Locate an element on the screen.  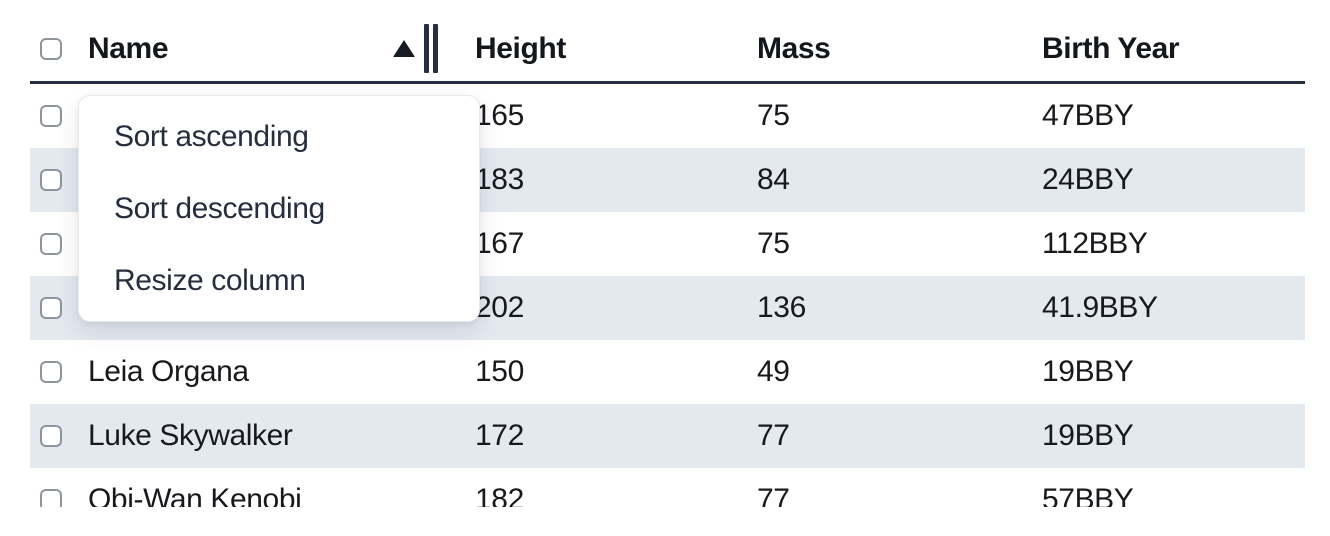
cell-height: 172 is located at coordinates (590, 436).